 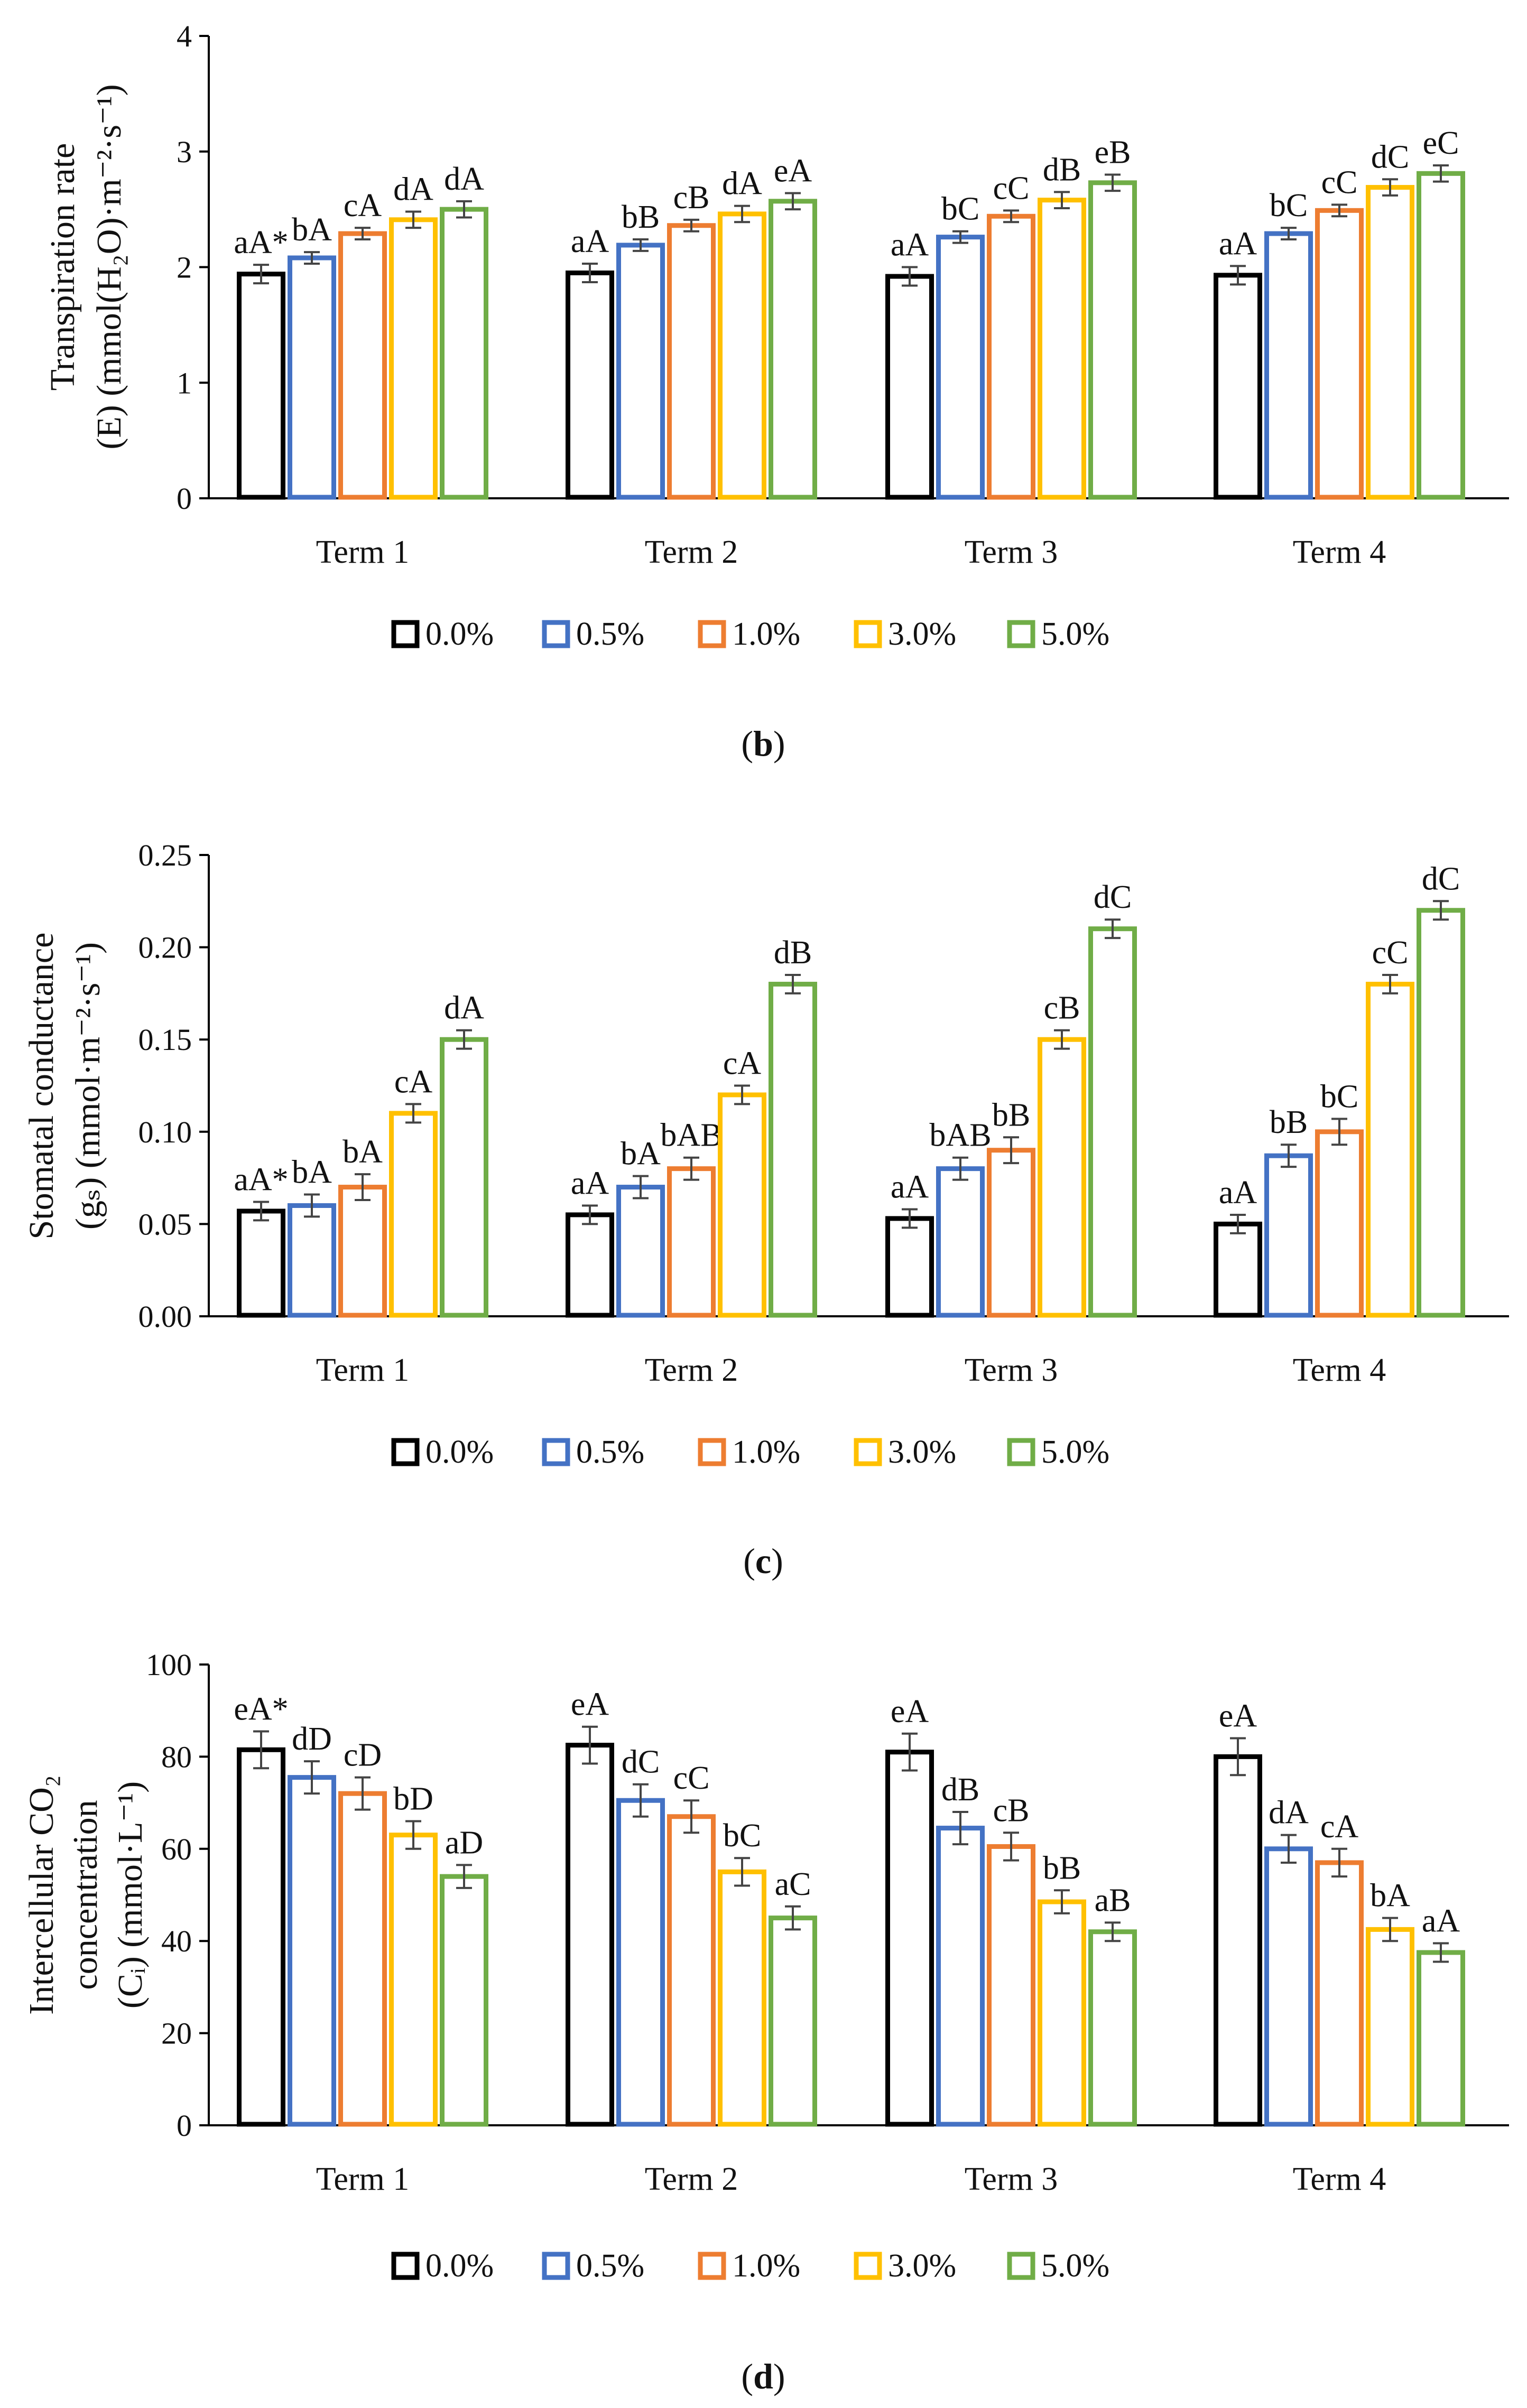 I want to click on legend-label: 5.0%, so click(x=1075, y=634).